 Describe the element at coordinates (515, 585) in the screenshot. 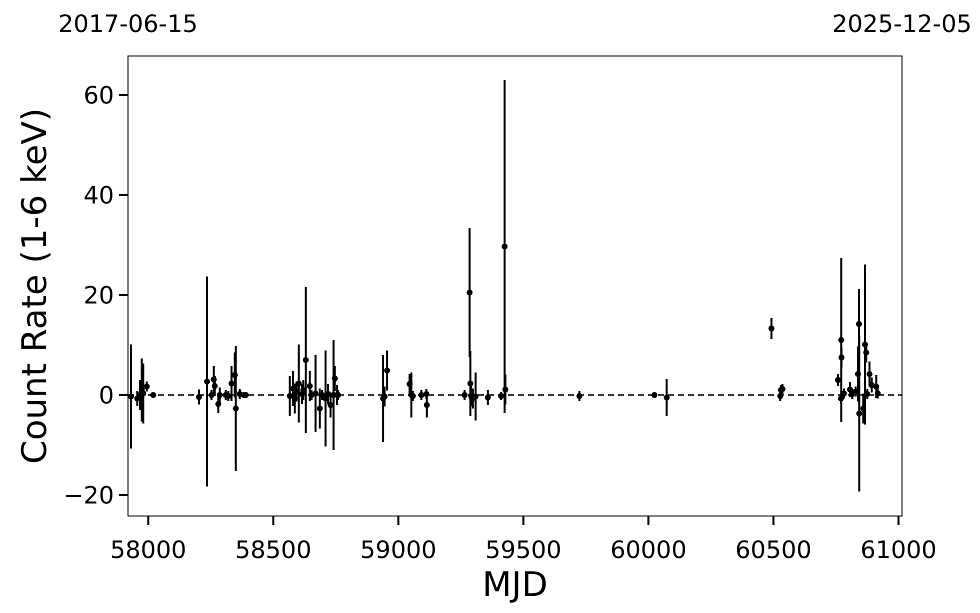

I see `x-axis-title: MJD` at that location.